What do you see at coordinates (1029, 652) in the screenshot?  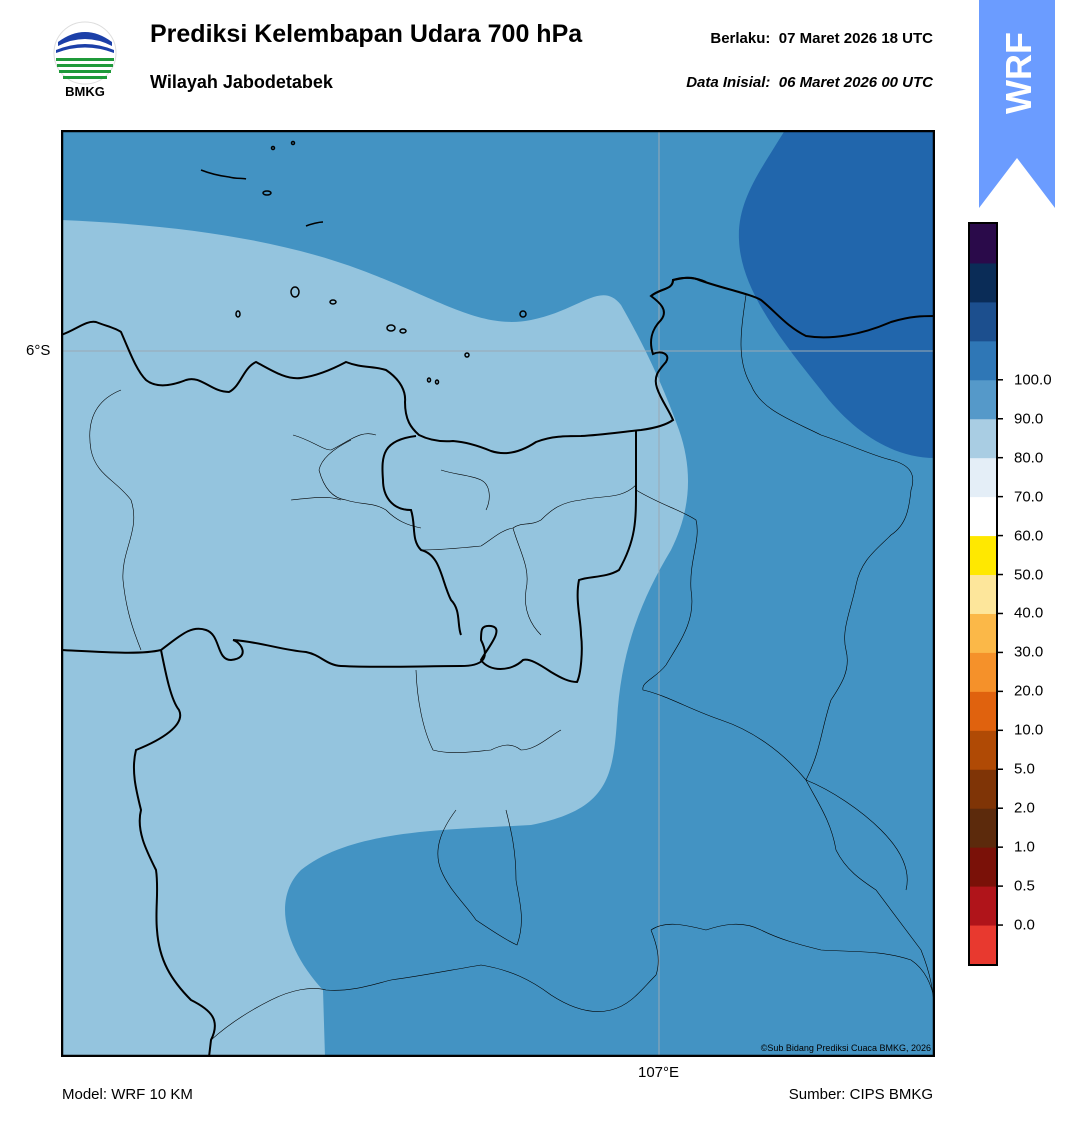 I see `colorbar-tick-label: 30.0` at bounding box center [1029, 652].